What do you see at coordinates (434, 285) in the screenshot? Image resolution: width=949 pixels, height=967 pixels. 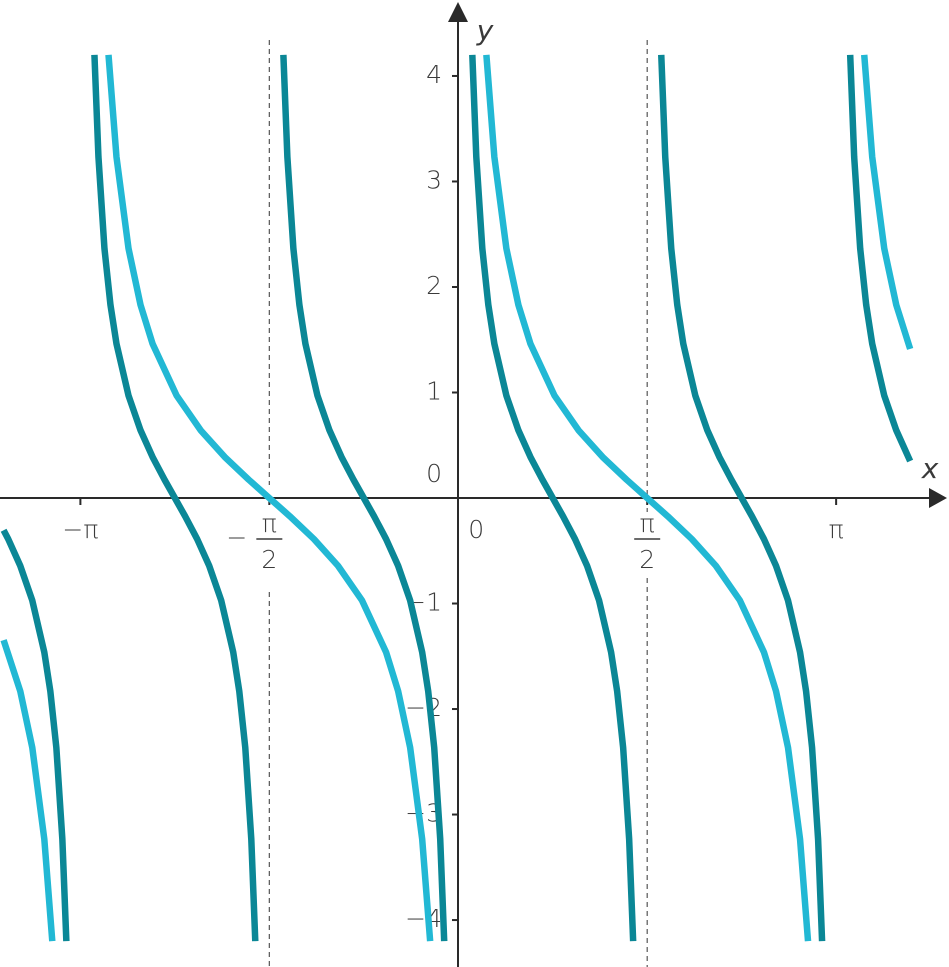 I see `y-tick-label: 2` at bounding box center [434, 285].